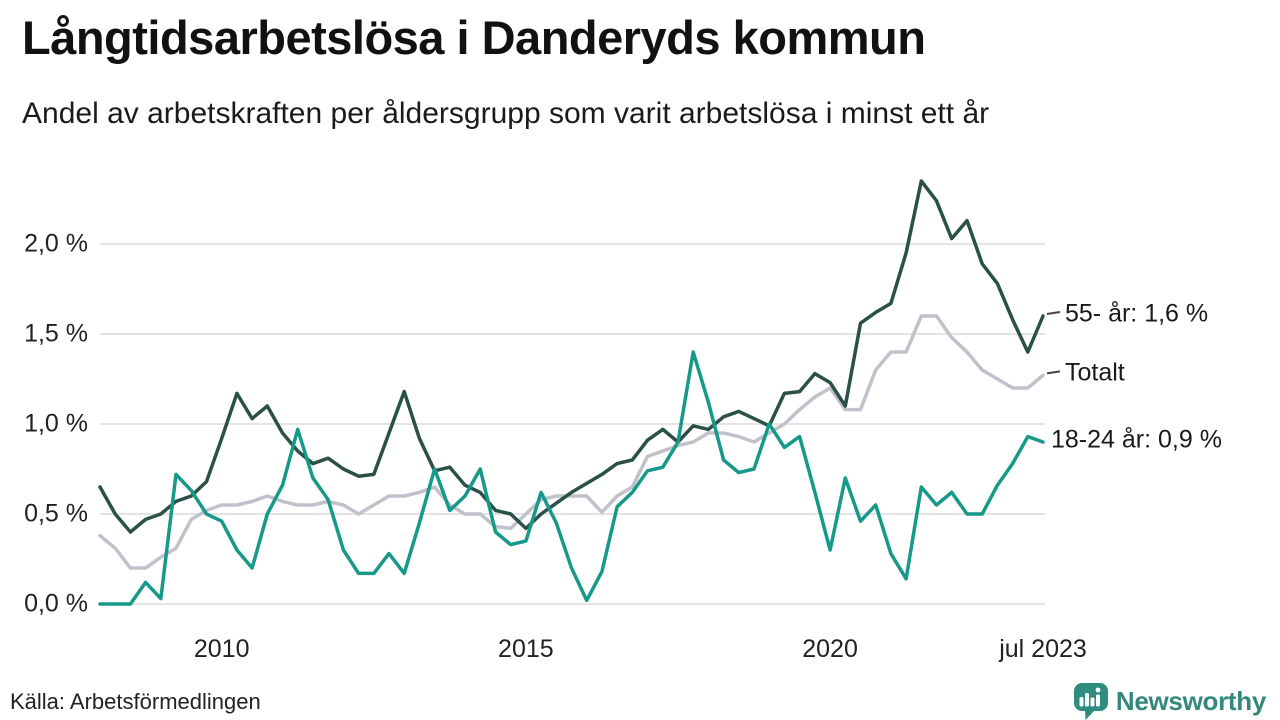  Describe the element at coordinates (474, 37) in the screenshot. I see `chart-title: Långtidsarbetslösa i Danderyds kommun` at that location.